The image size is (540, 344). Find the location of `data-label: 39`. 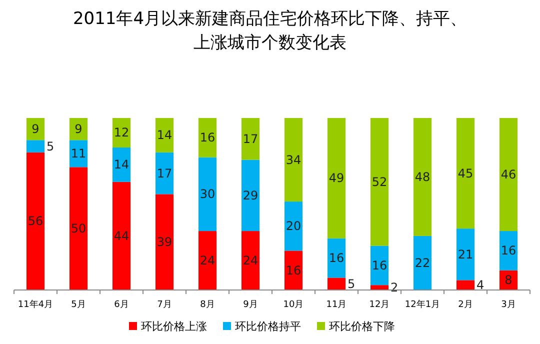

data-label: 39 is located at coordinates (164, 242).